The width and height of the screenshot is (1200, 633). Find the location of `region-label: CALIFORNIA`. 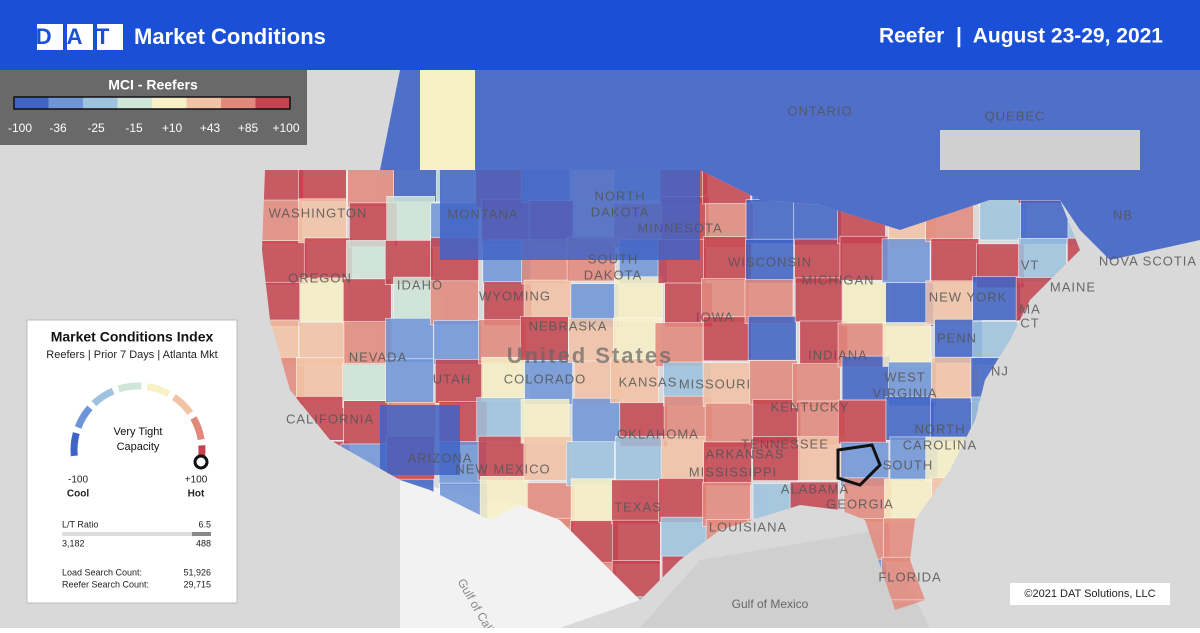

region-label: CALIFORNIA is located at coordinates (330, 418).